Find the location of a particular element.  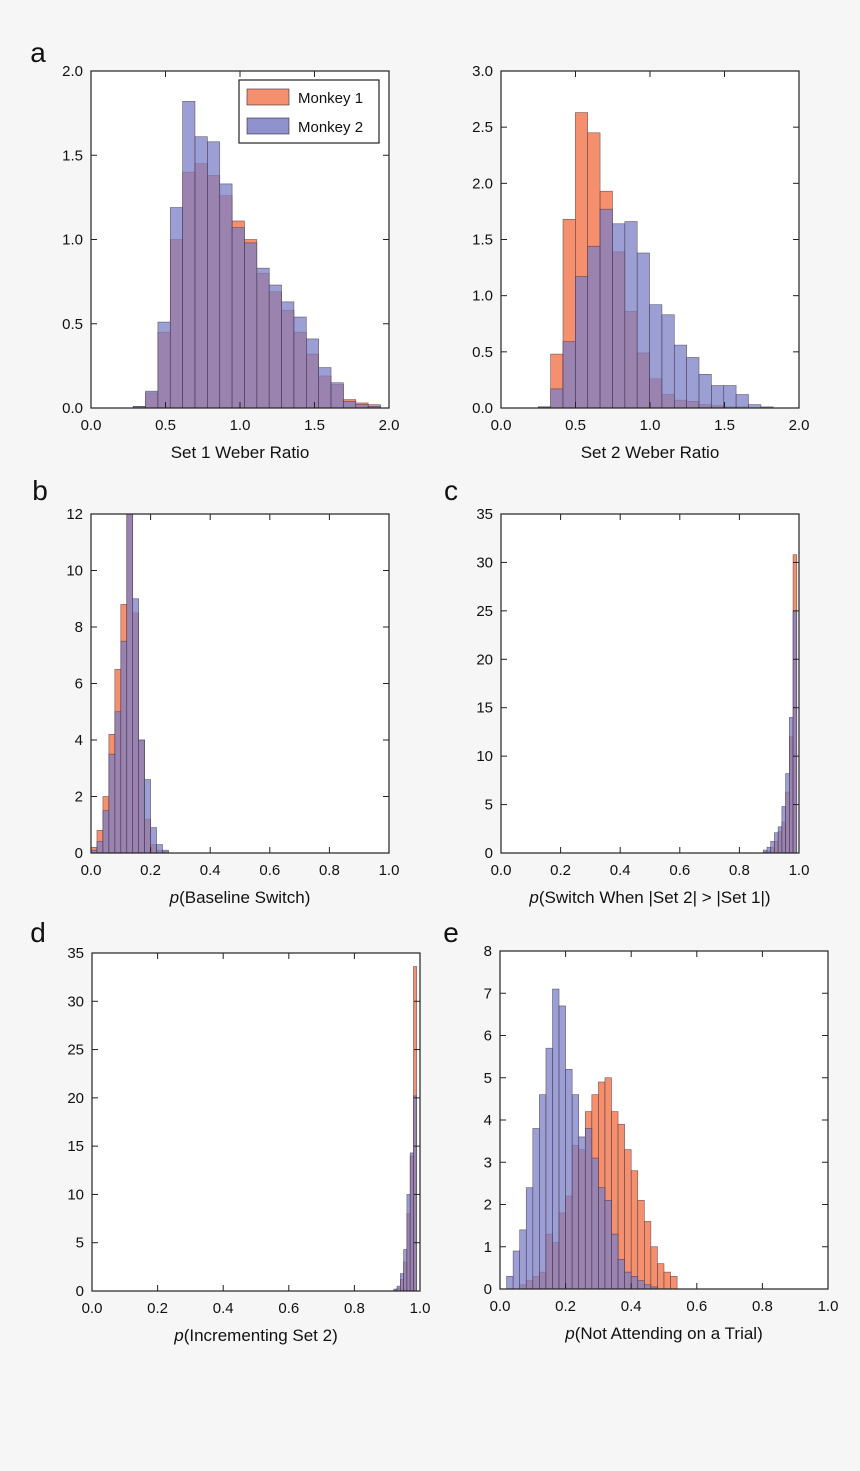

y-tick-label: 10 is located at coordinates (75, 1194).